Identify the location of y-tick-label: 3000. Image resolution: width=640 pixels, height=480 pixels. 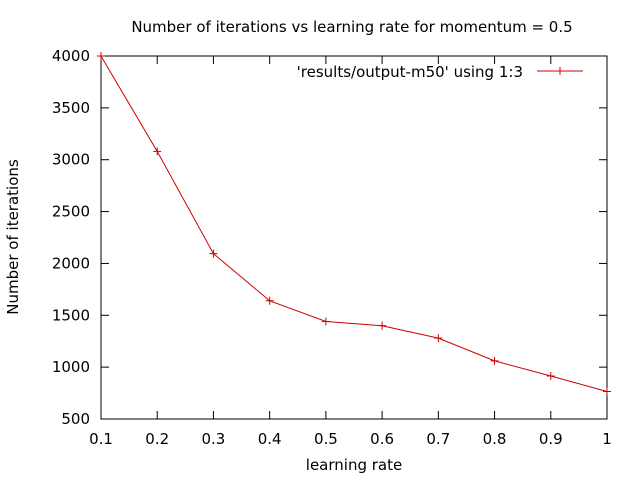
(71, 160).